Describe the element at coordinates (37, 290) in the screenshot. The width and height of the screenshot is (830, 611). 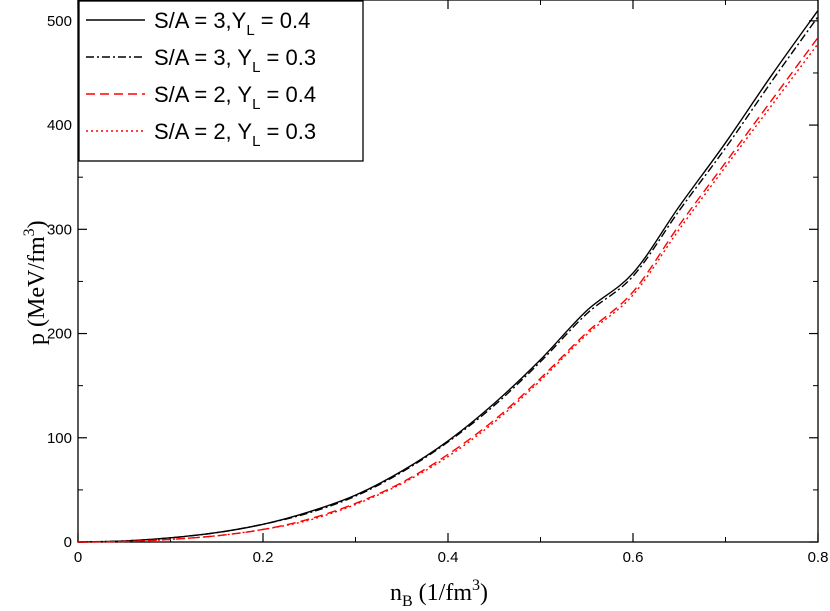
I see `y-axis-title-main: p (MeV/fm` at that location.